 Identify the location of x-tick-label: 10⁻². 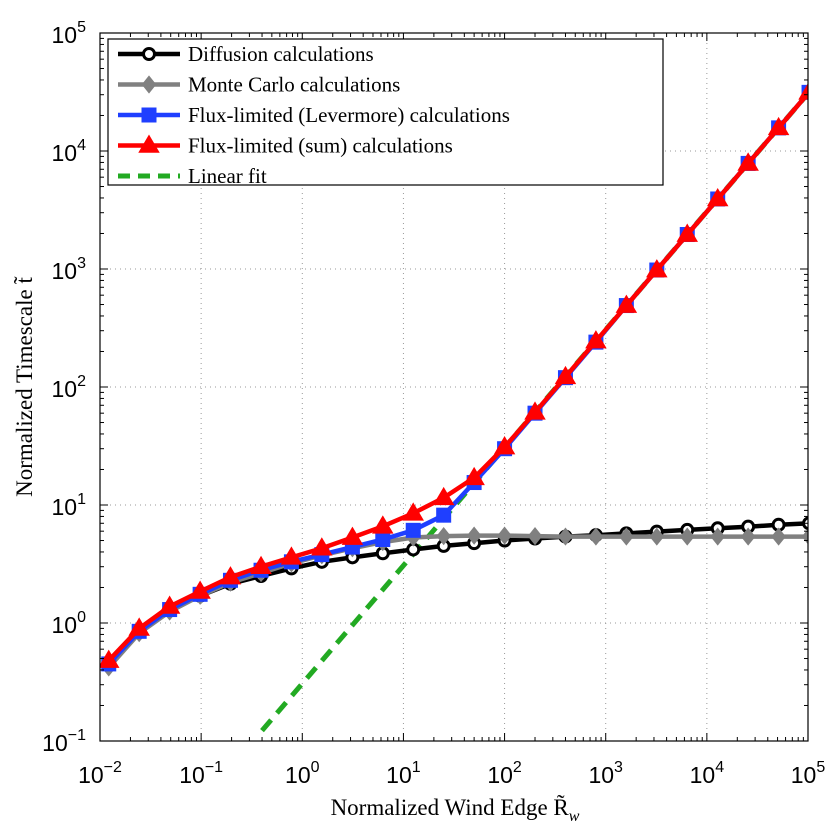
(100, 773).